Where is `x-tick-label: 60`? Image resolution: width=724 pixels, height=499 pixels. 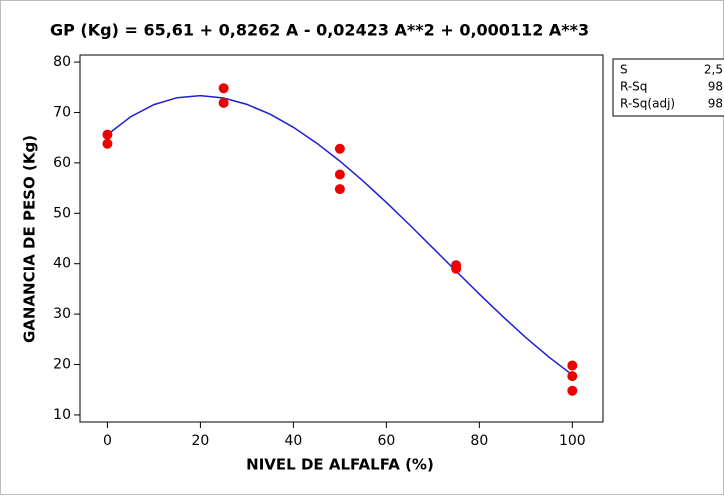
x-tick-label: 60 is located at coordinates (386, 441).